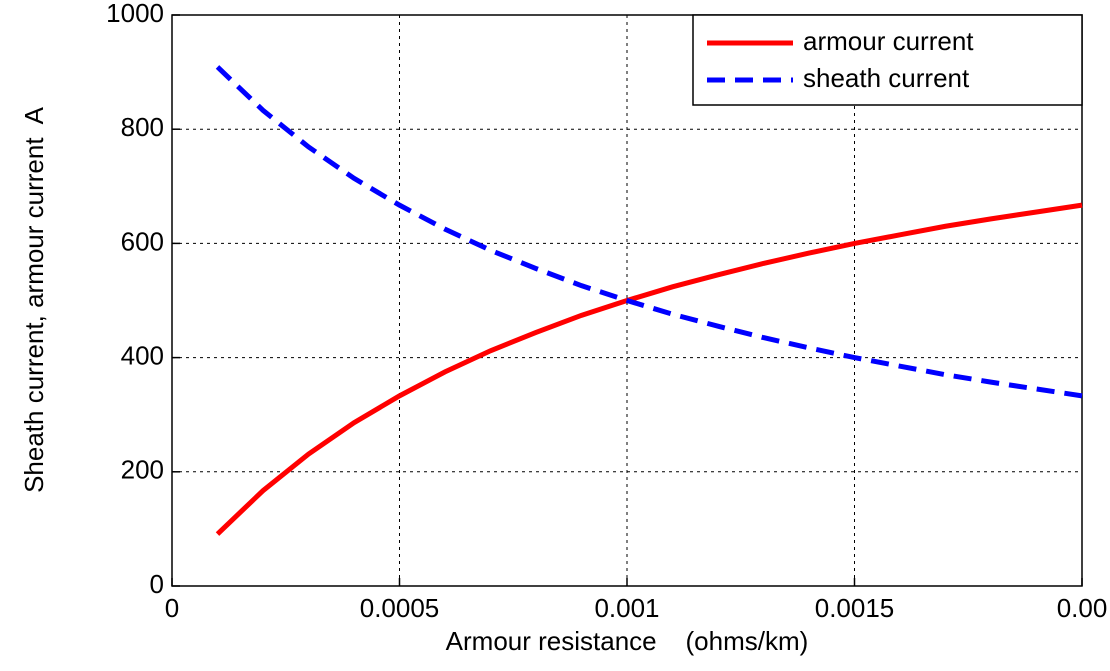  Describe the element at coordinates (626, 608) in the screenshot. I see `x-tick-label: 0.001` at that location.